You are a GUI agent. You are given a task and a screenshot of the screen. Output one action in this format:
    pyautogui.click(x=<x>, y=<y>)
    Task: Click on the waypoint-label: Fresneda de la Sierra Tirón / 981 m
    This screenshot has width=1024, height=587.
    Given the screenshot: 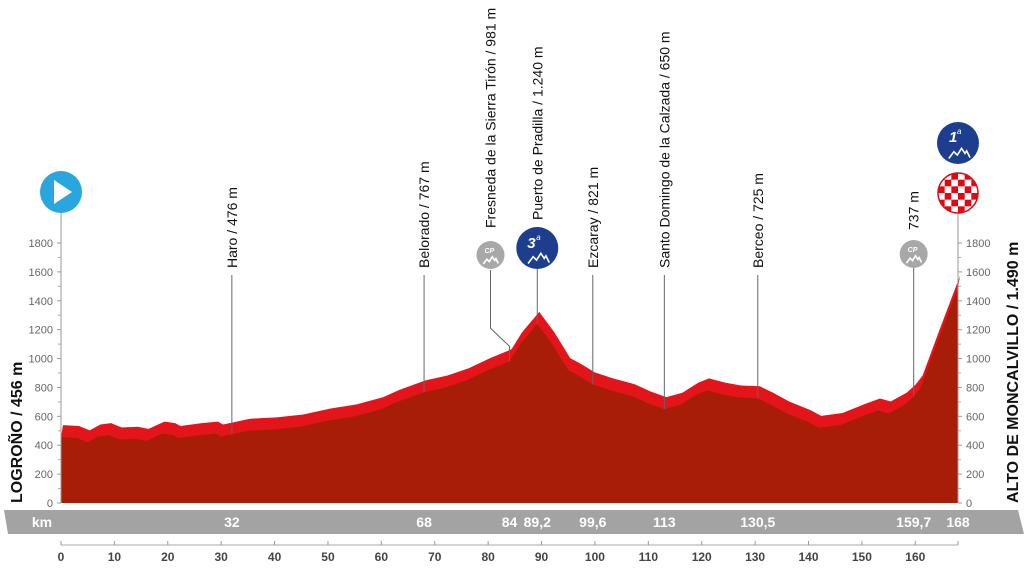 What is the action you would take?
    pyautogui.click(x=491, y=118)
    